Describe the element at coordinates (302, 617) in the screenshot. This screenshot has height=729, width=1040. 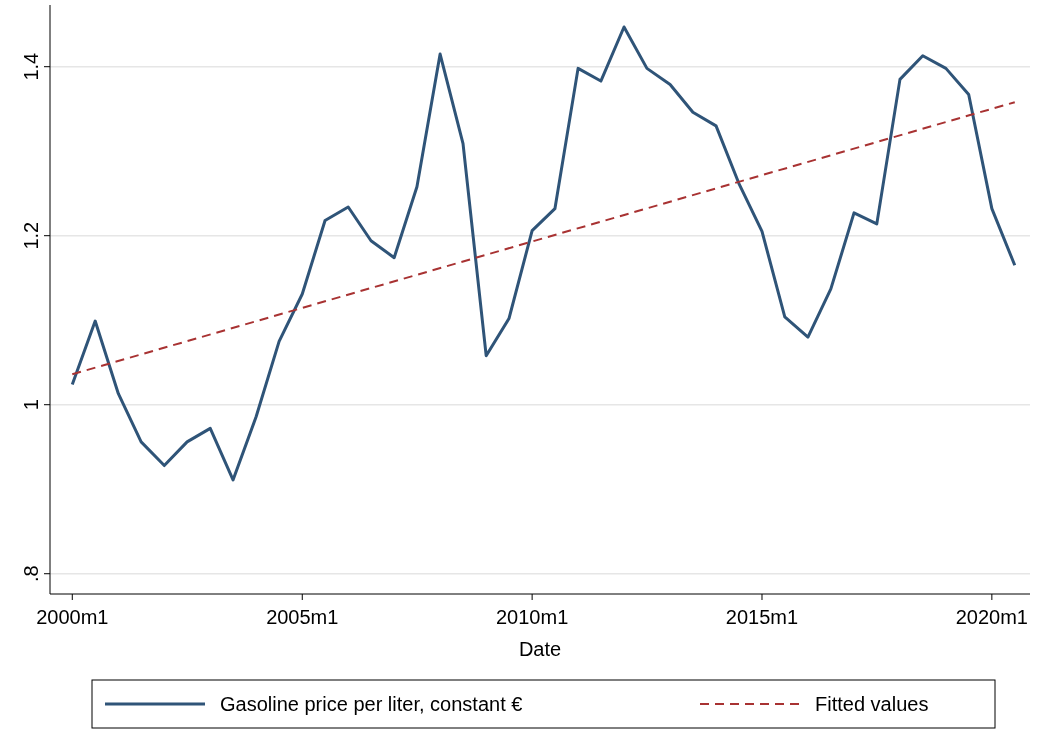
I see `x-tick-label: 2005m1` at that location.